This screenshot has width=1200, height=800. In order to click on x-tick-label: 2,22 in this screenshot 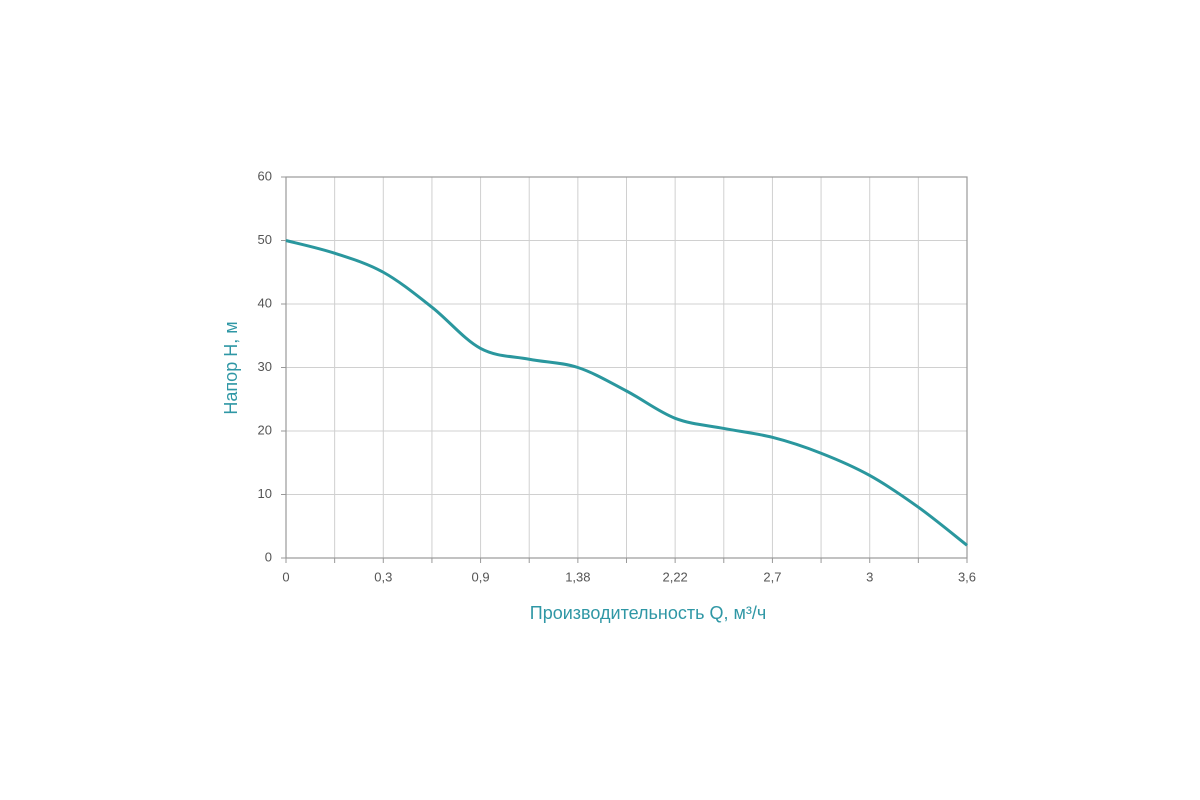, I will do `click(674, 576)`.